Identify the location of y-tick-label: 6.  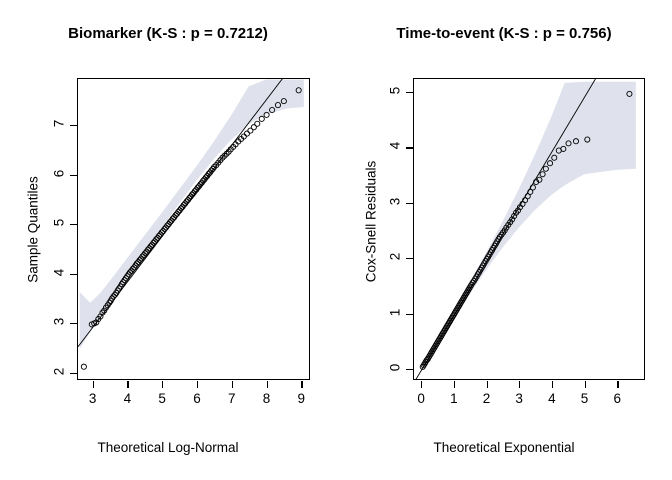
(59, 173).